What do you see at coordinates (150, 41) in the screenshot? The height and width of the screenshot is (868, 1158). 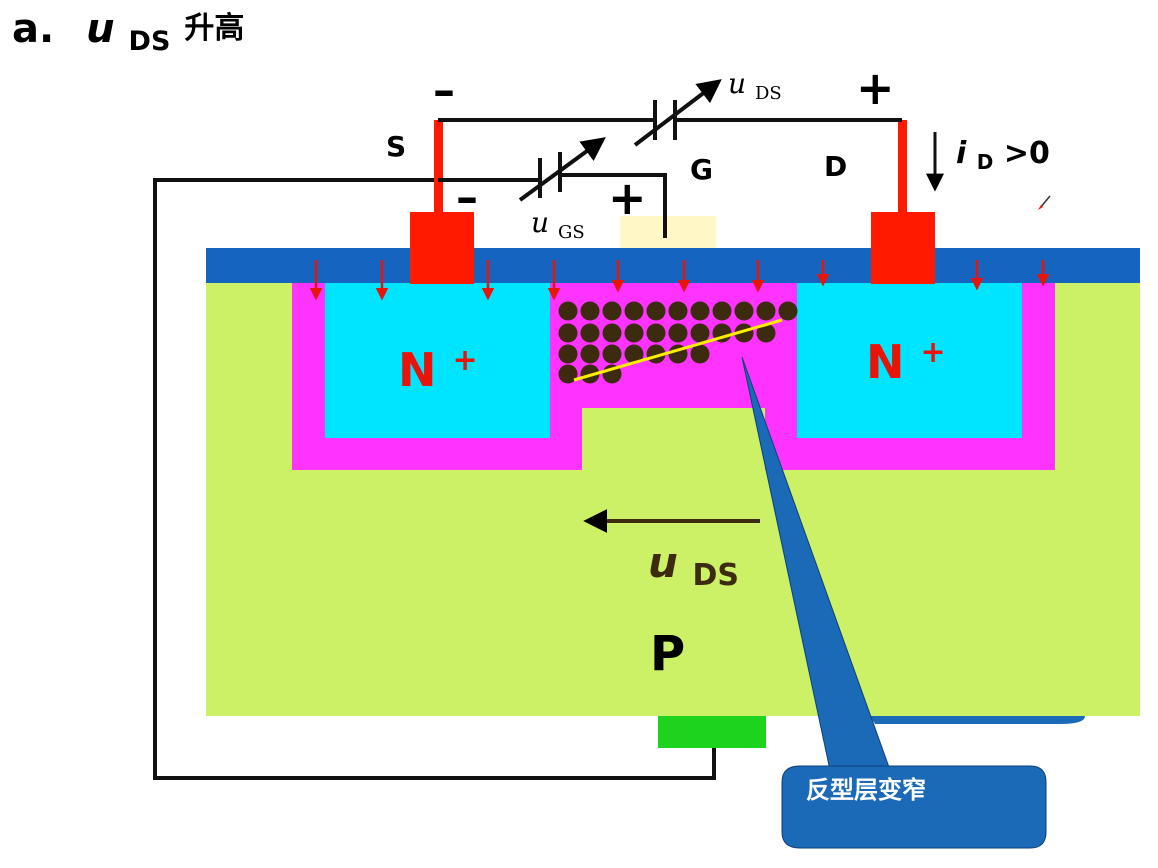 I see `title-subscript: DS` at bounding box center [150, 41].